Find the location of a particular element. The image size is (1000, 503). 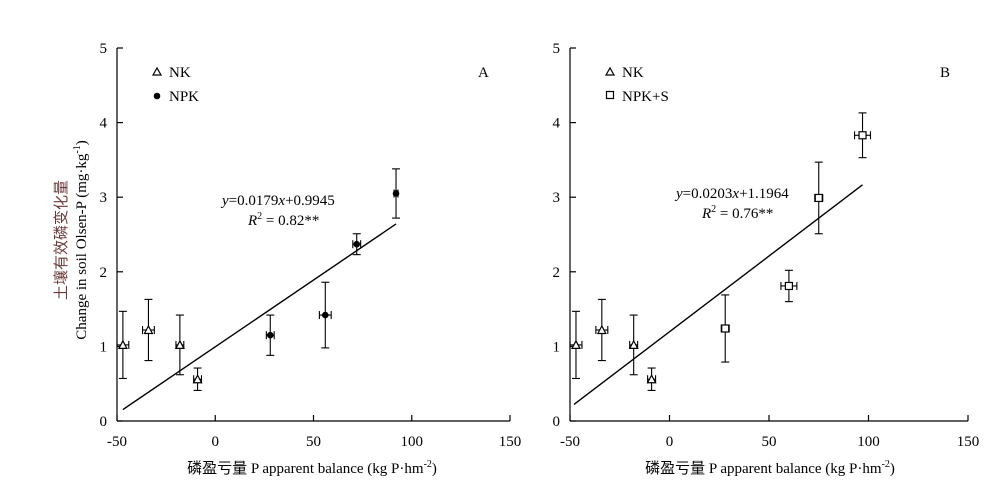

panel-a-fit-line-group is located at coordinates (259, 317).